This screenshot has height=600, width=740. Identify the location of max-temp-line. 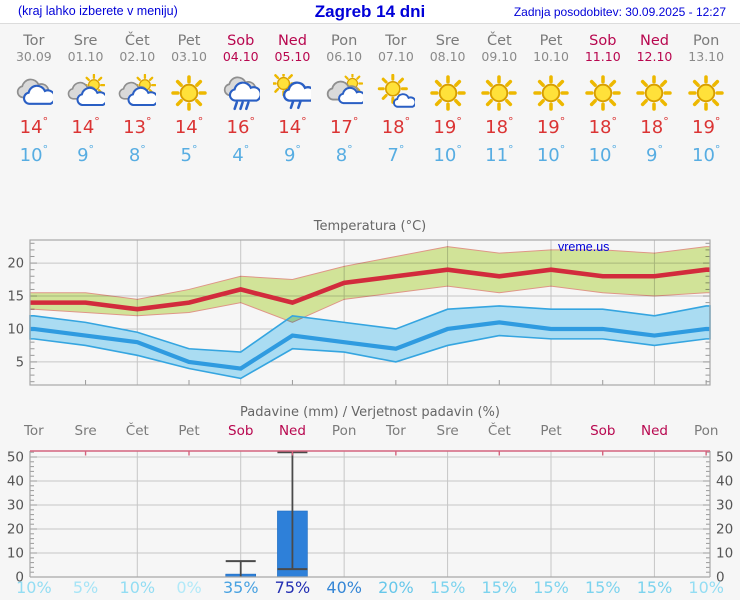
(370, 289).